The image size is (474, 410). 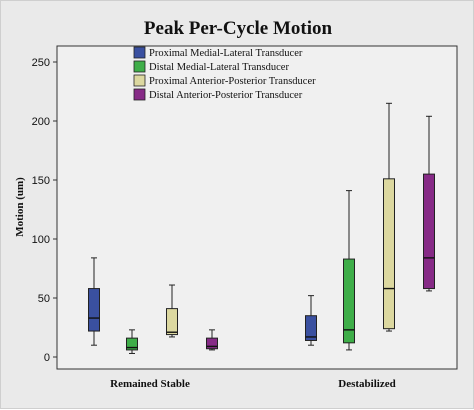 What do you see at coordinates (226, 95) in the screenshot?
I see `legend-label: Distal Anterior-Posterior Transducer` at bounding box center [226, 95].